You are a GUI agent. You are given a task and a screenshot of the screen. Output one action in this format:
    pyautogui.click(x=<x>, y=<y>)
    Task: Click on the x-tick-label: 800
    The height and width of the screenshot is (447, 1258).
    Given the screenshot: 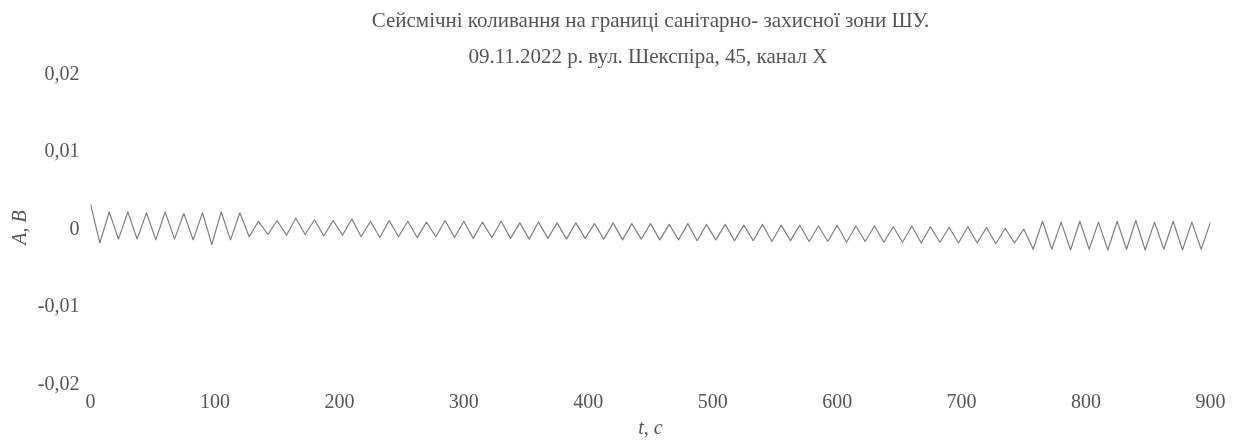 What is the action you would take?
    pyautogui.click(x=1086, y=400)
    